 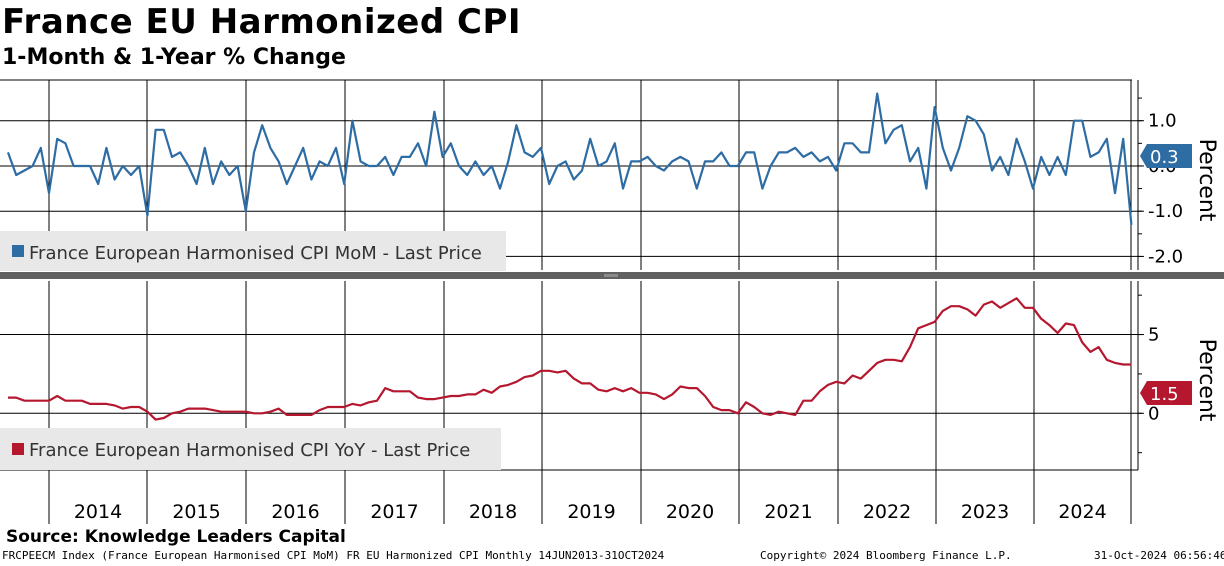 What do you see at coordinates (295, 512) in the screenshot?
I see `x-tick-label: 2016` at bounding box center [295, 512].